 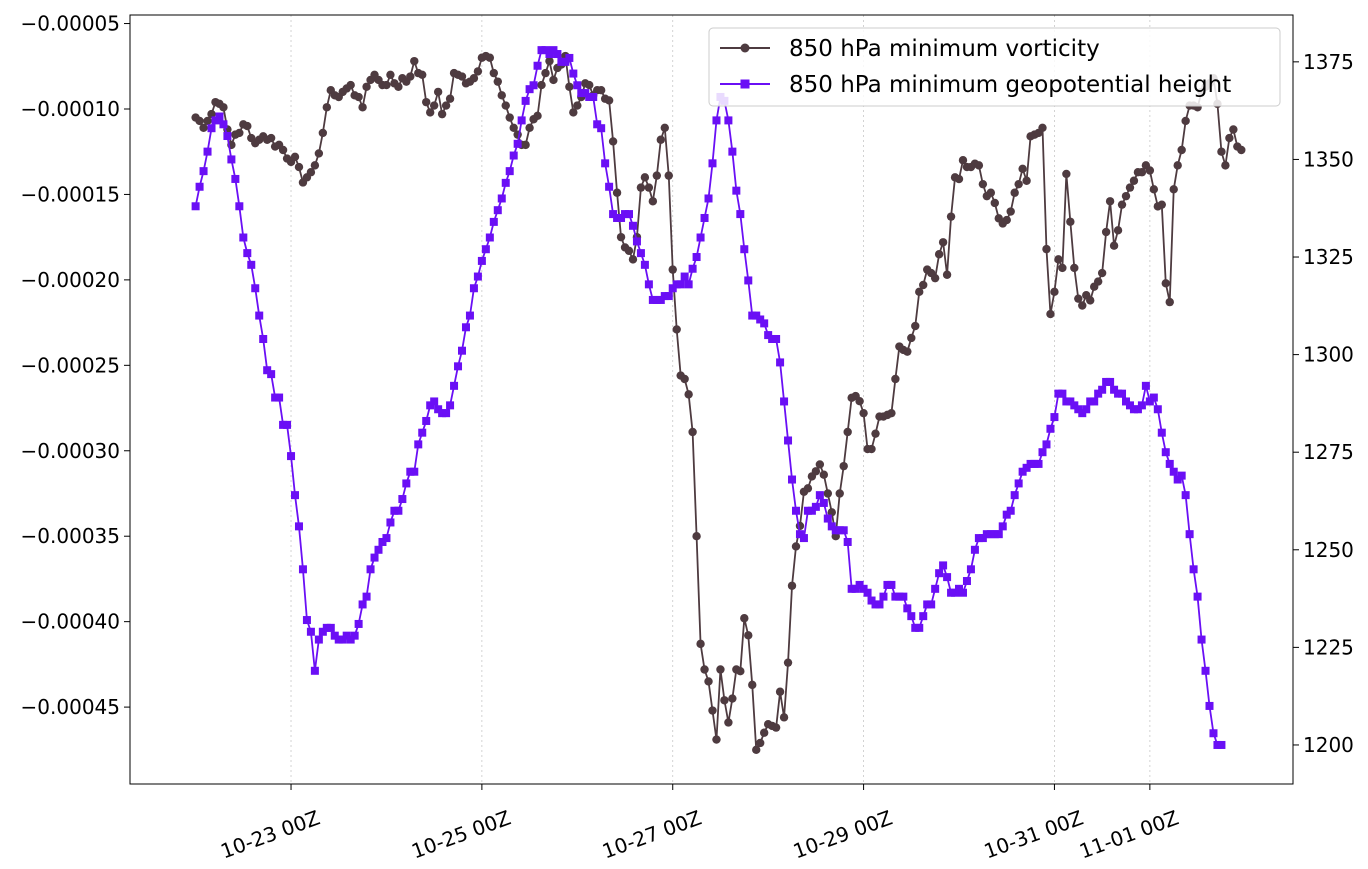 I want to click on y-left-tick-label: −0.00005, so click(x=70, y=24).